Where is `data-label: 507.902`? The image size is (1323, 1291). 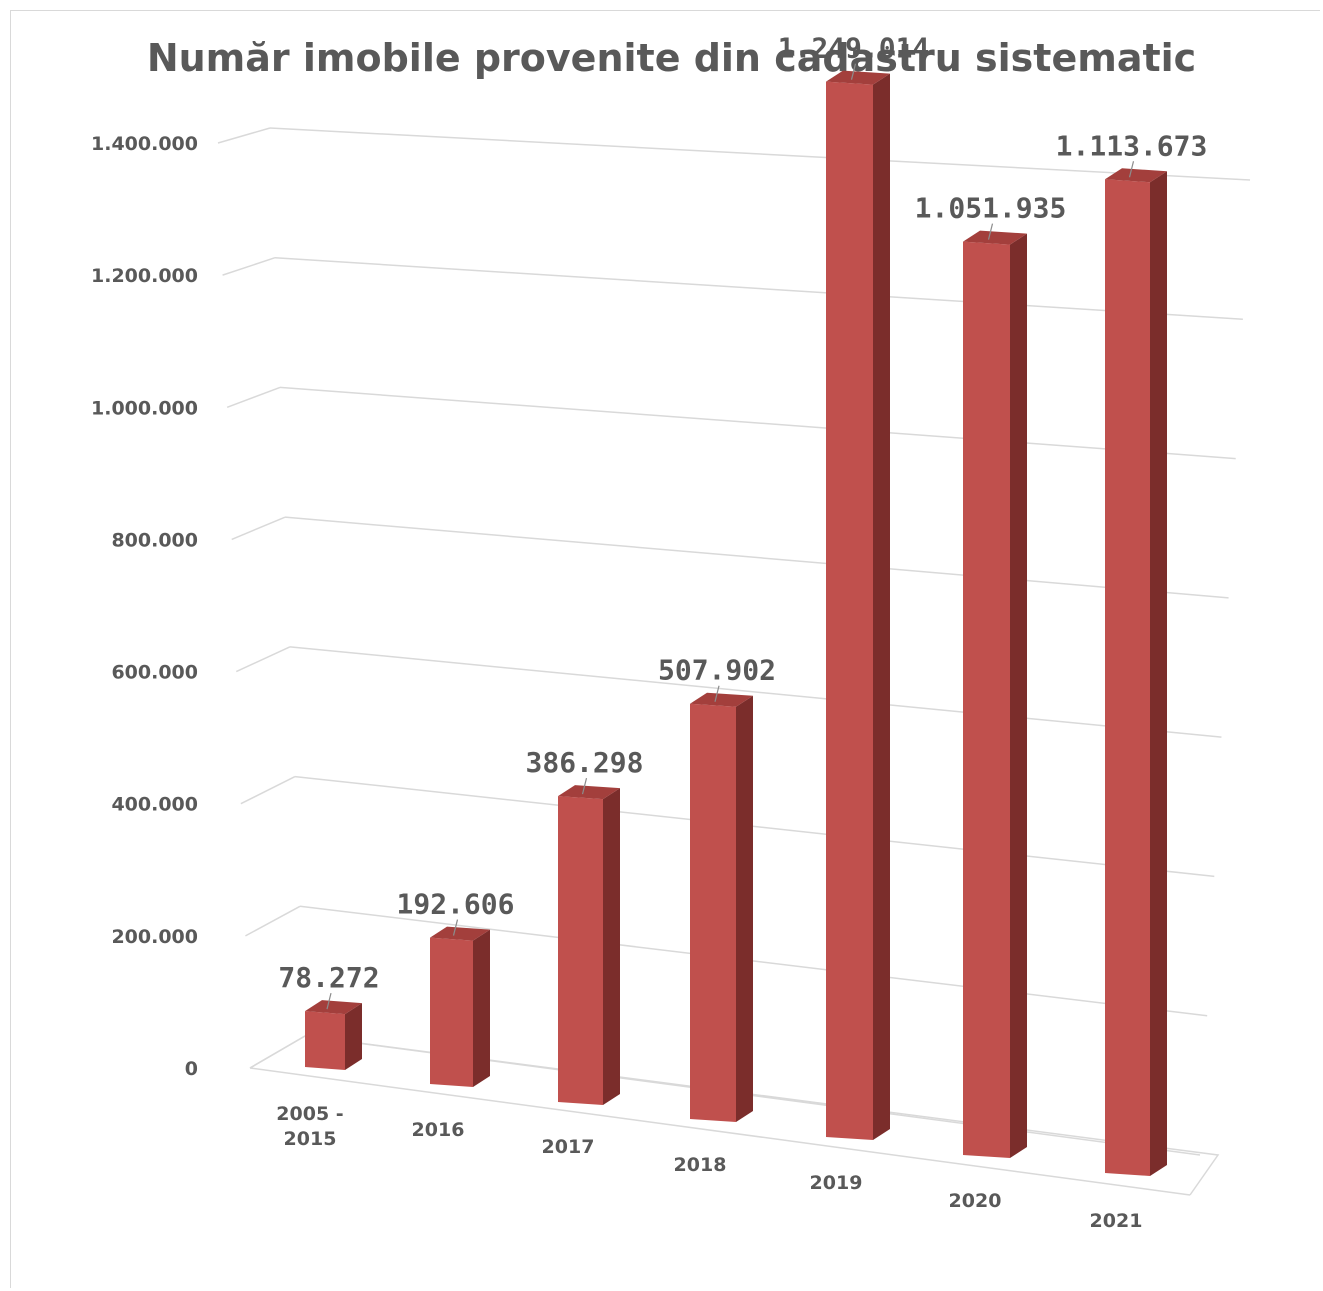
data-label: 507.902 is located at coordinates (717, 670).